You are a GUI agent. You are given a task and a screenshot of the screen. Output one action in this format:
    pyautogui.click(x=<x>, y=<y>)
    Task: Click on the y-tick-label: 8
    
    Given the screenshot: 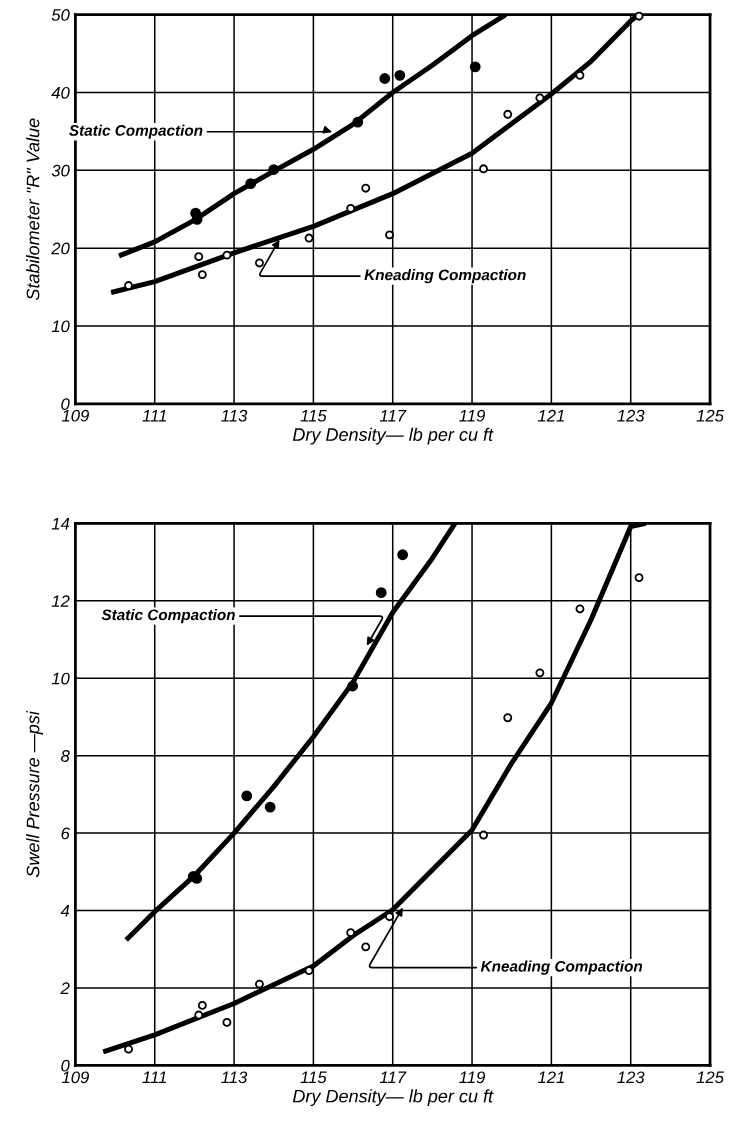 What is the action you would take?
    pyautogui.click(x=65, y=756)
    